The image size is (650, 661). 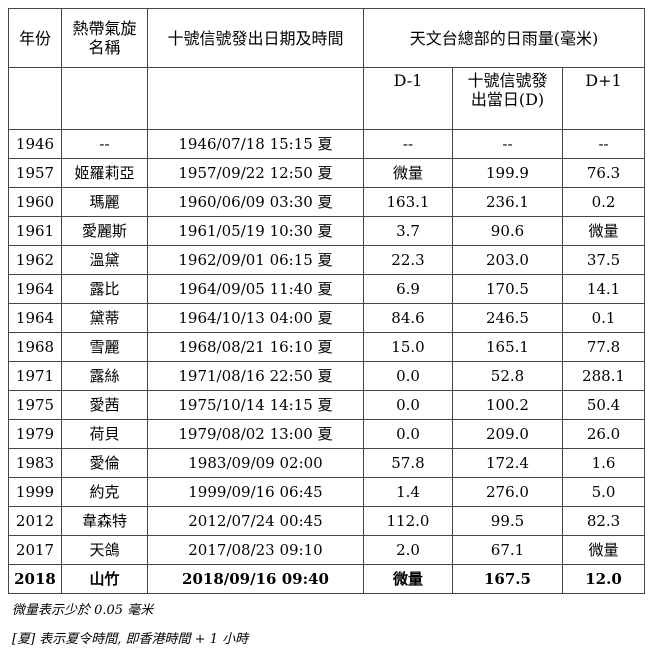 What do you see at coordinates (255, 434) in the screenshot?
I see `cell-signal-time: 1979/08/02 13:00 夏` at bounding box center [255, 434].